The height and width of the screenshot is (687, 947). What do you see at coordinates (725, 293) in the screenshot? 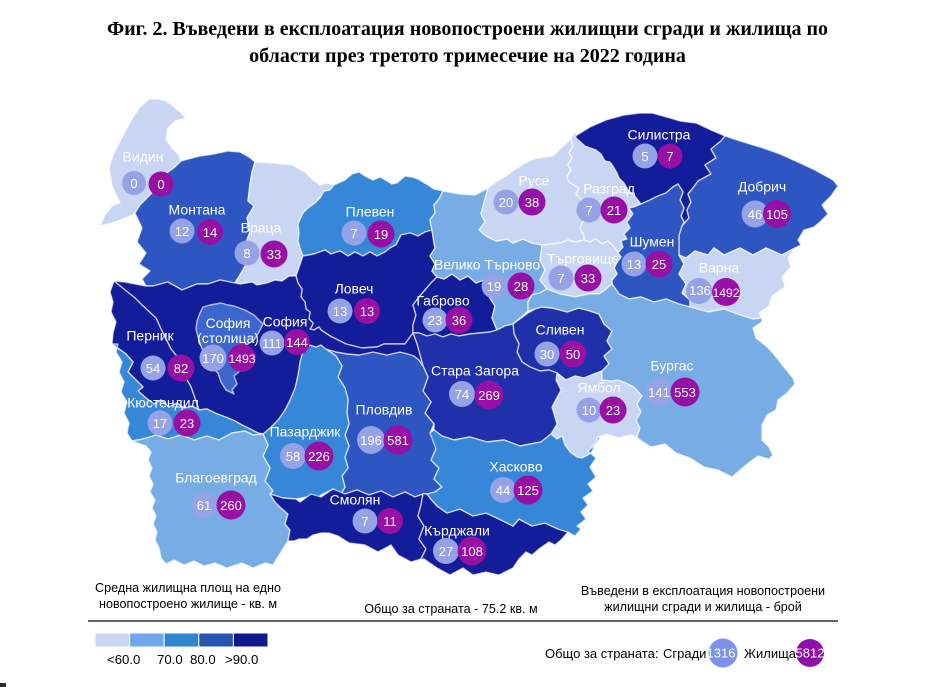
I see `svg-text: 1492` at bounding box center [725, 293].